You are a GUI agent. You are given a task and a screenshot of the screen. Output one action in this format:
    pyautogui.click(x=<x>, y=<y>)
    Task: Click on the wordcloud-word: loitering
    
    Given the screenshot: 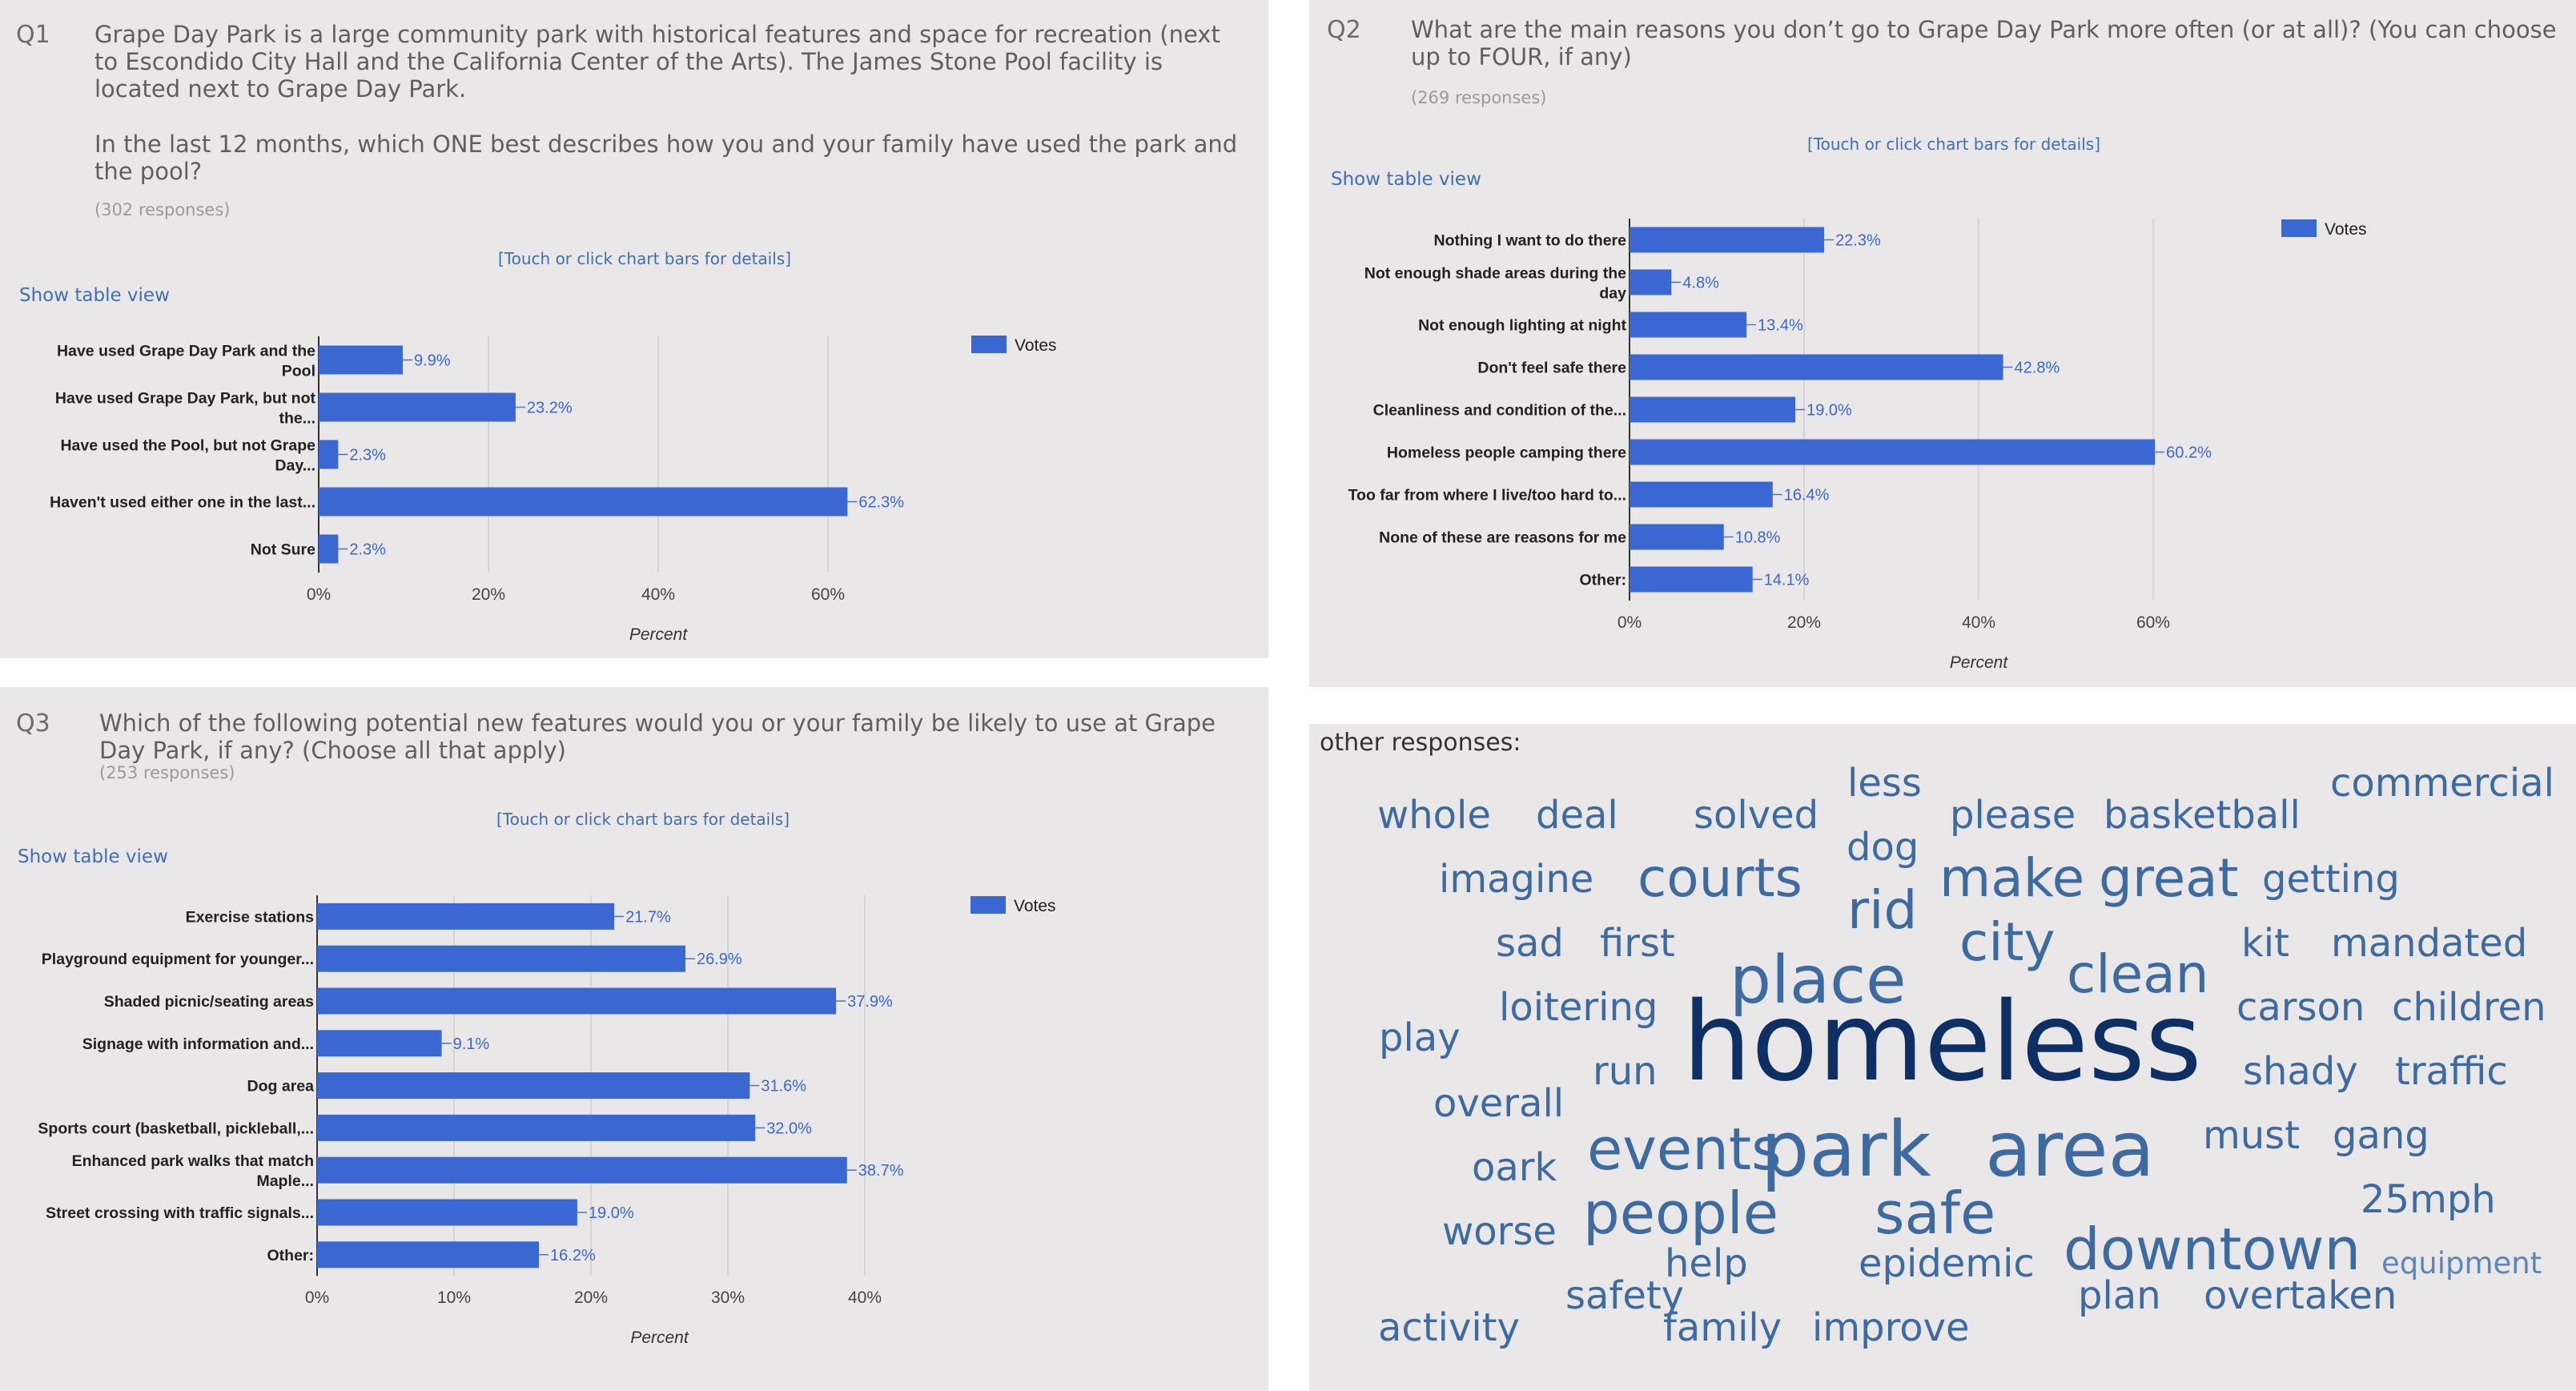 What is the action you would take?
    pyautogui.click(x=1578, y=1007)
    